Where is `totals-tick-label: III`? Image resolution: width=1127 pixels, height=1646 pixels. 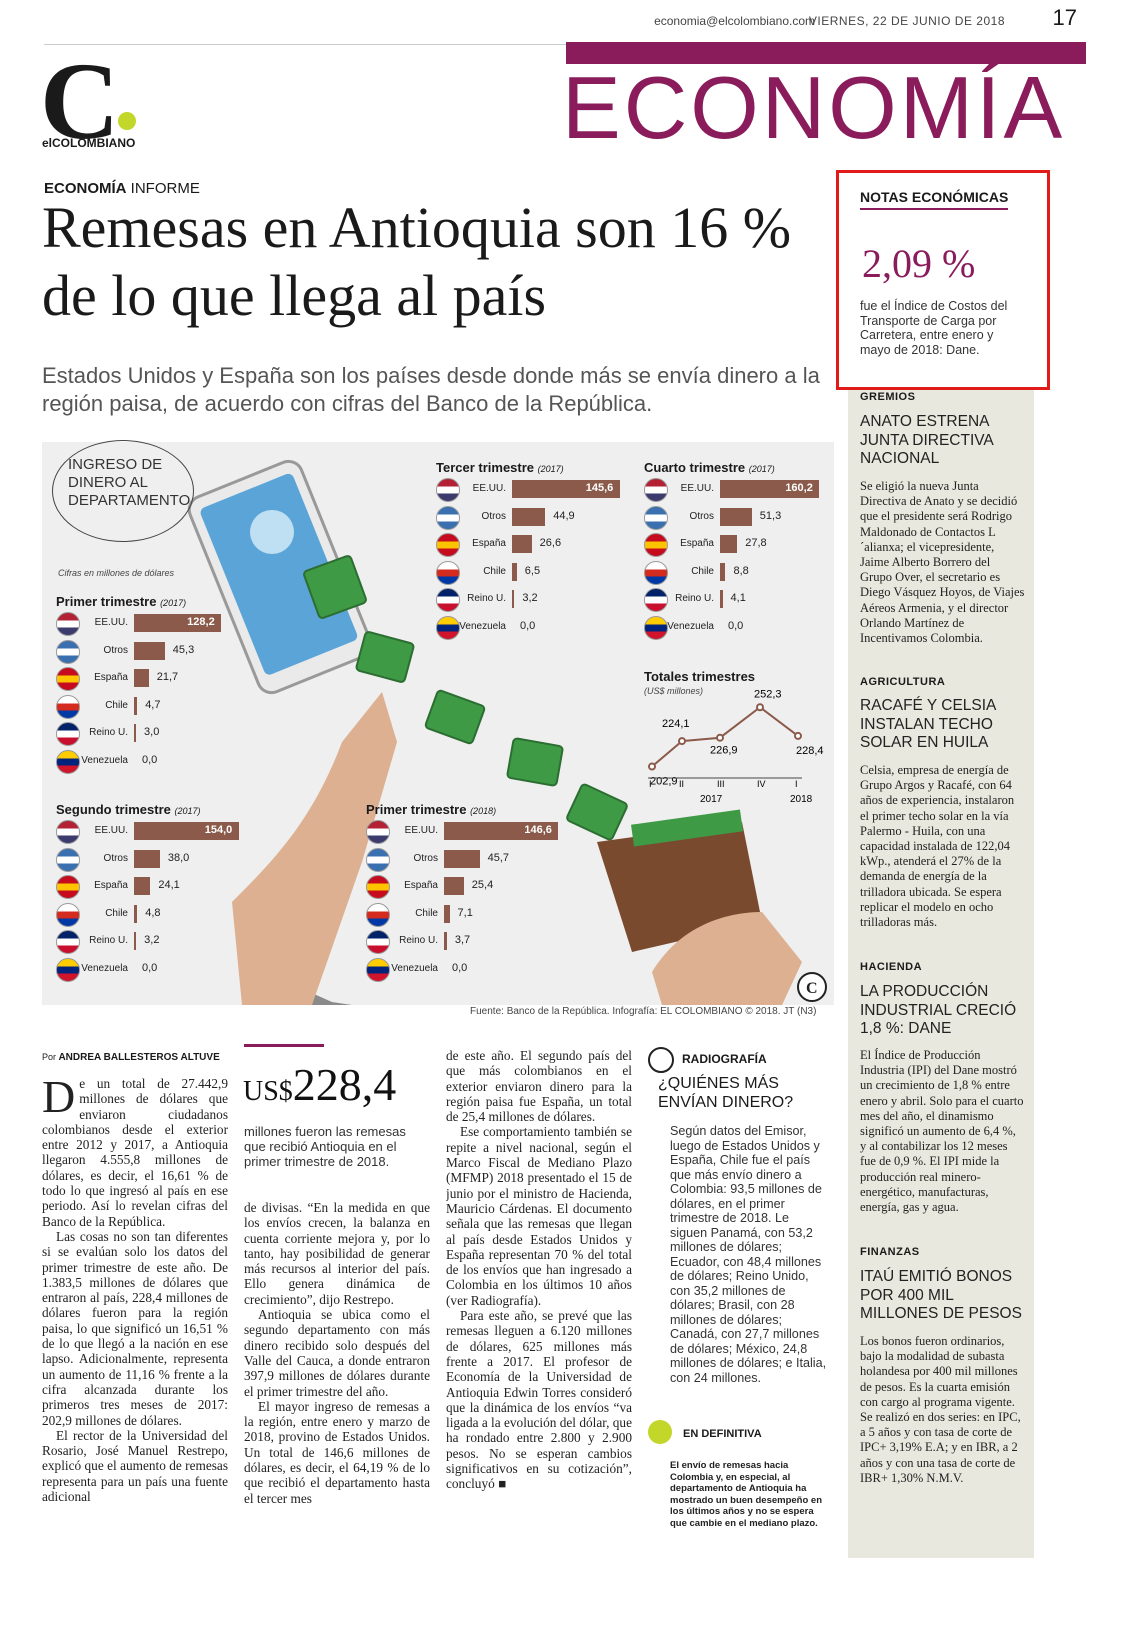
totals-tick-label: III is located at coordinates (721, 784).